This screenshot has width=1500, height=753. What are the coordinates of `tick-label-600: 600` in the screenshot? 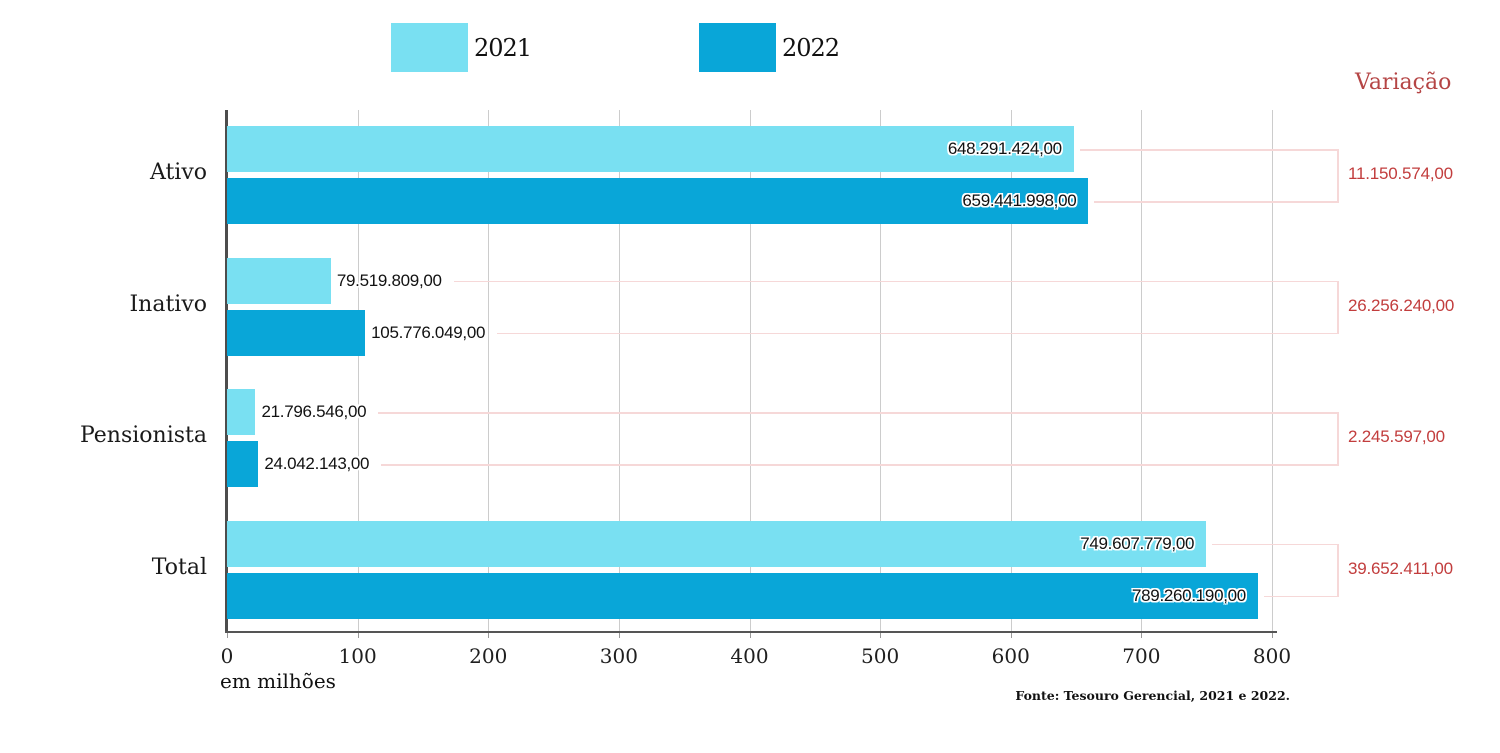 It's located at (1010, 656).